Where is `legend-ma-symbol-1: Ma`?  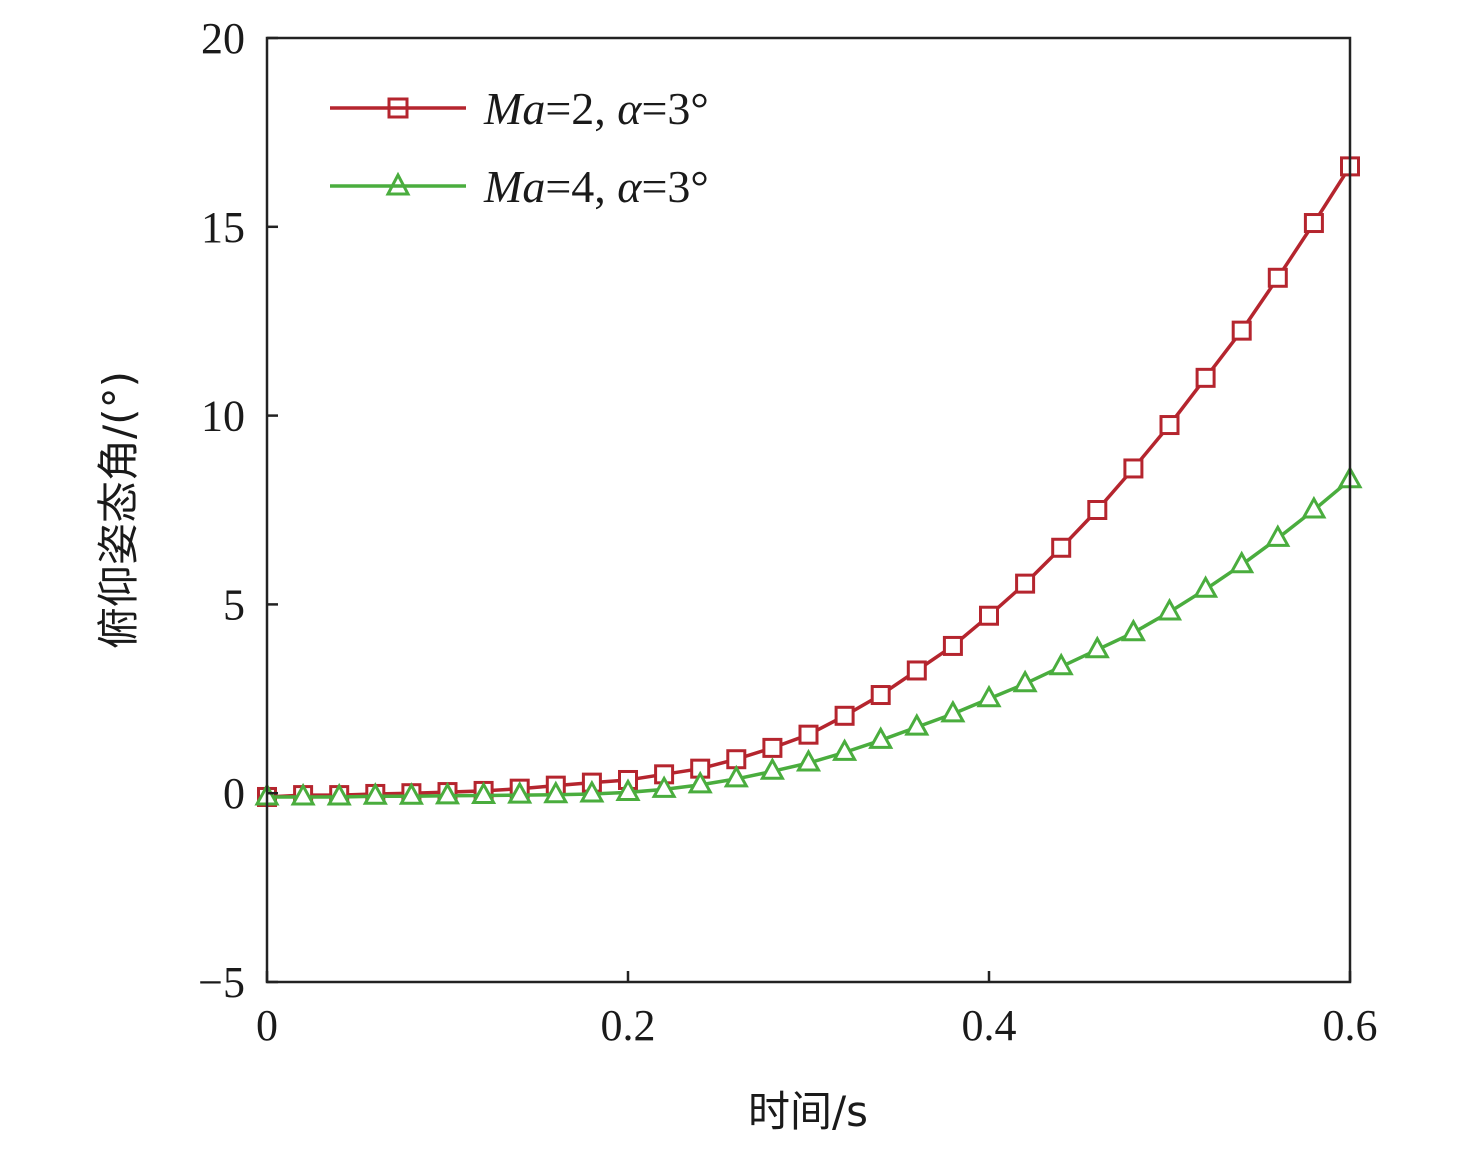
legend-ma-symbol-1: Ma is located at coordinates (514, 108).